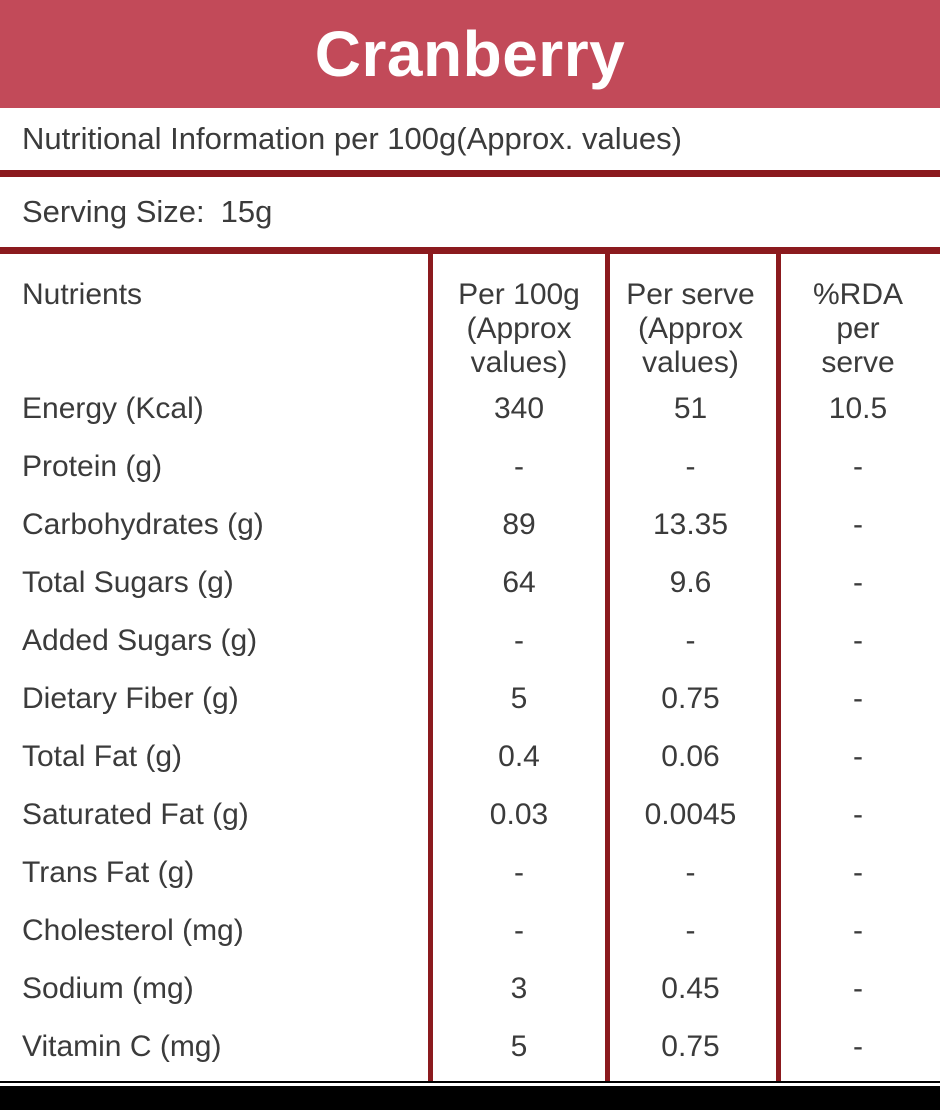 The image size is (940, 1110). I want to click on table-row: Added Sugars (g) - - -, so click(470, 641).